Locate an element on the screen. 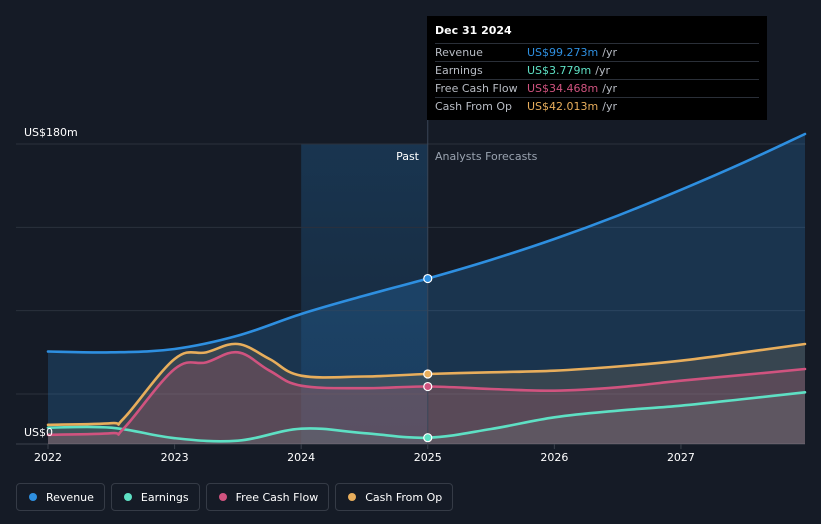  earnings-area is located at coordinates (426, 418).